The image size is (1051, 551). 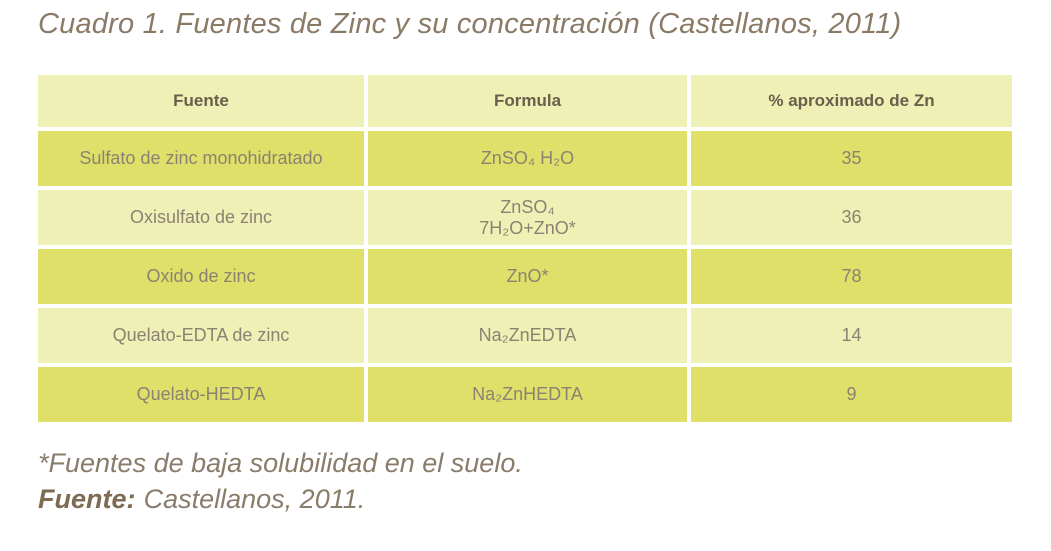 What do you see at coordinates (201, 276) in the screenshot?
I see `table-cell-fuente: Oxido de zinc` at bounding box center [201, 276].